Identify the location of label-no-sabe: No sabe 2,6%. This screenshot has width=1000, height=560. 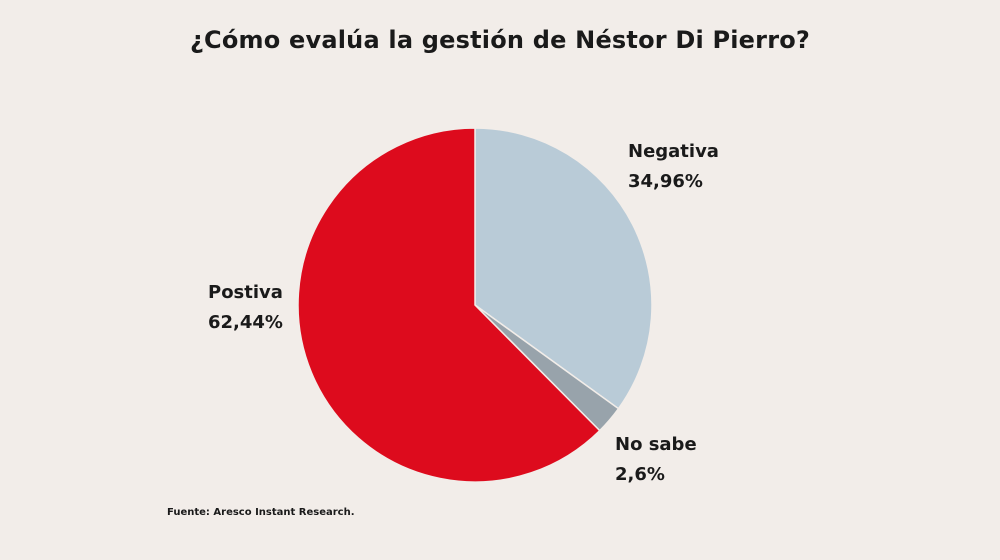
(656, 460).